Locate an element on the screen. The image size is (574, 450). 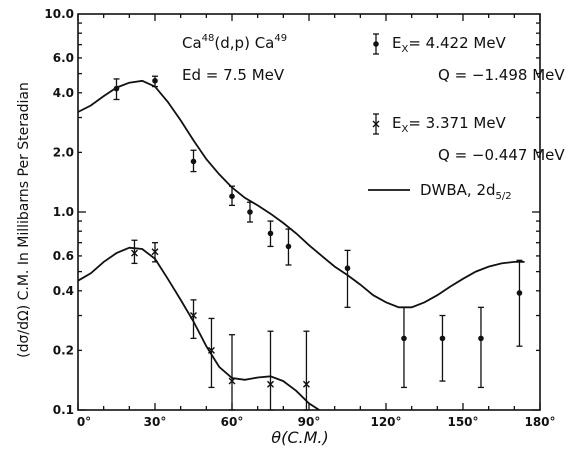
legend-q-value: Q = −1.498 MeV is located at coordinates (501, 75).